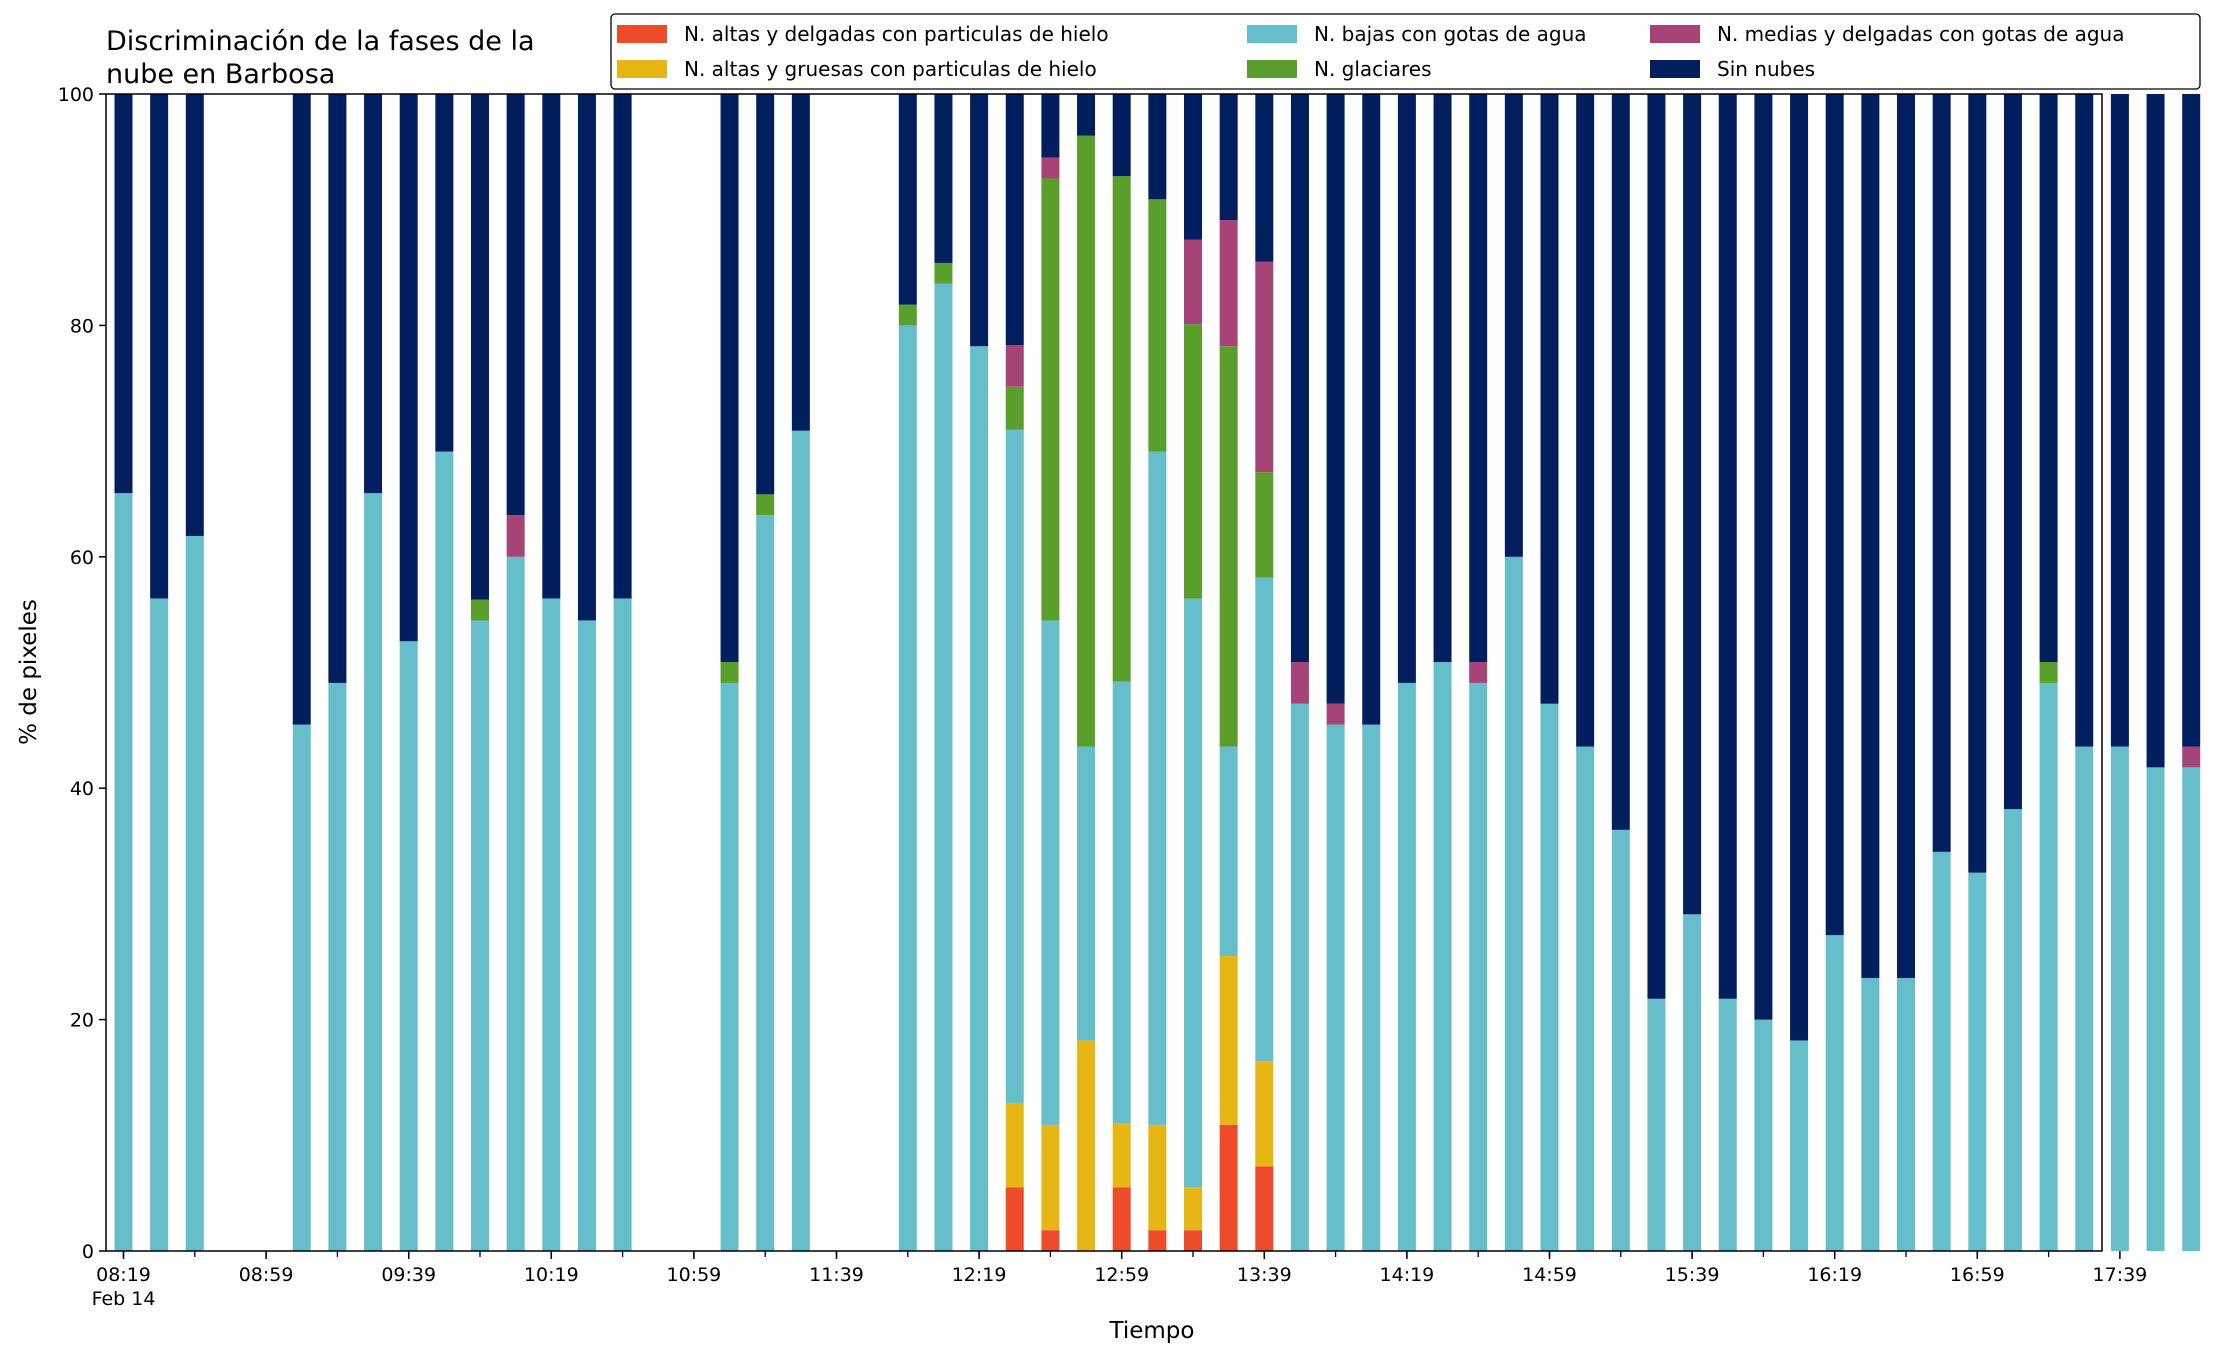 This screenshot has width=2216, height=1355. I want to click on x-tick-label-14: 17:39, so click(2120, 1275).